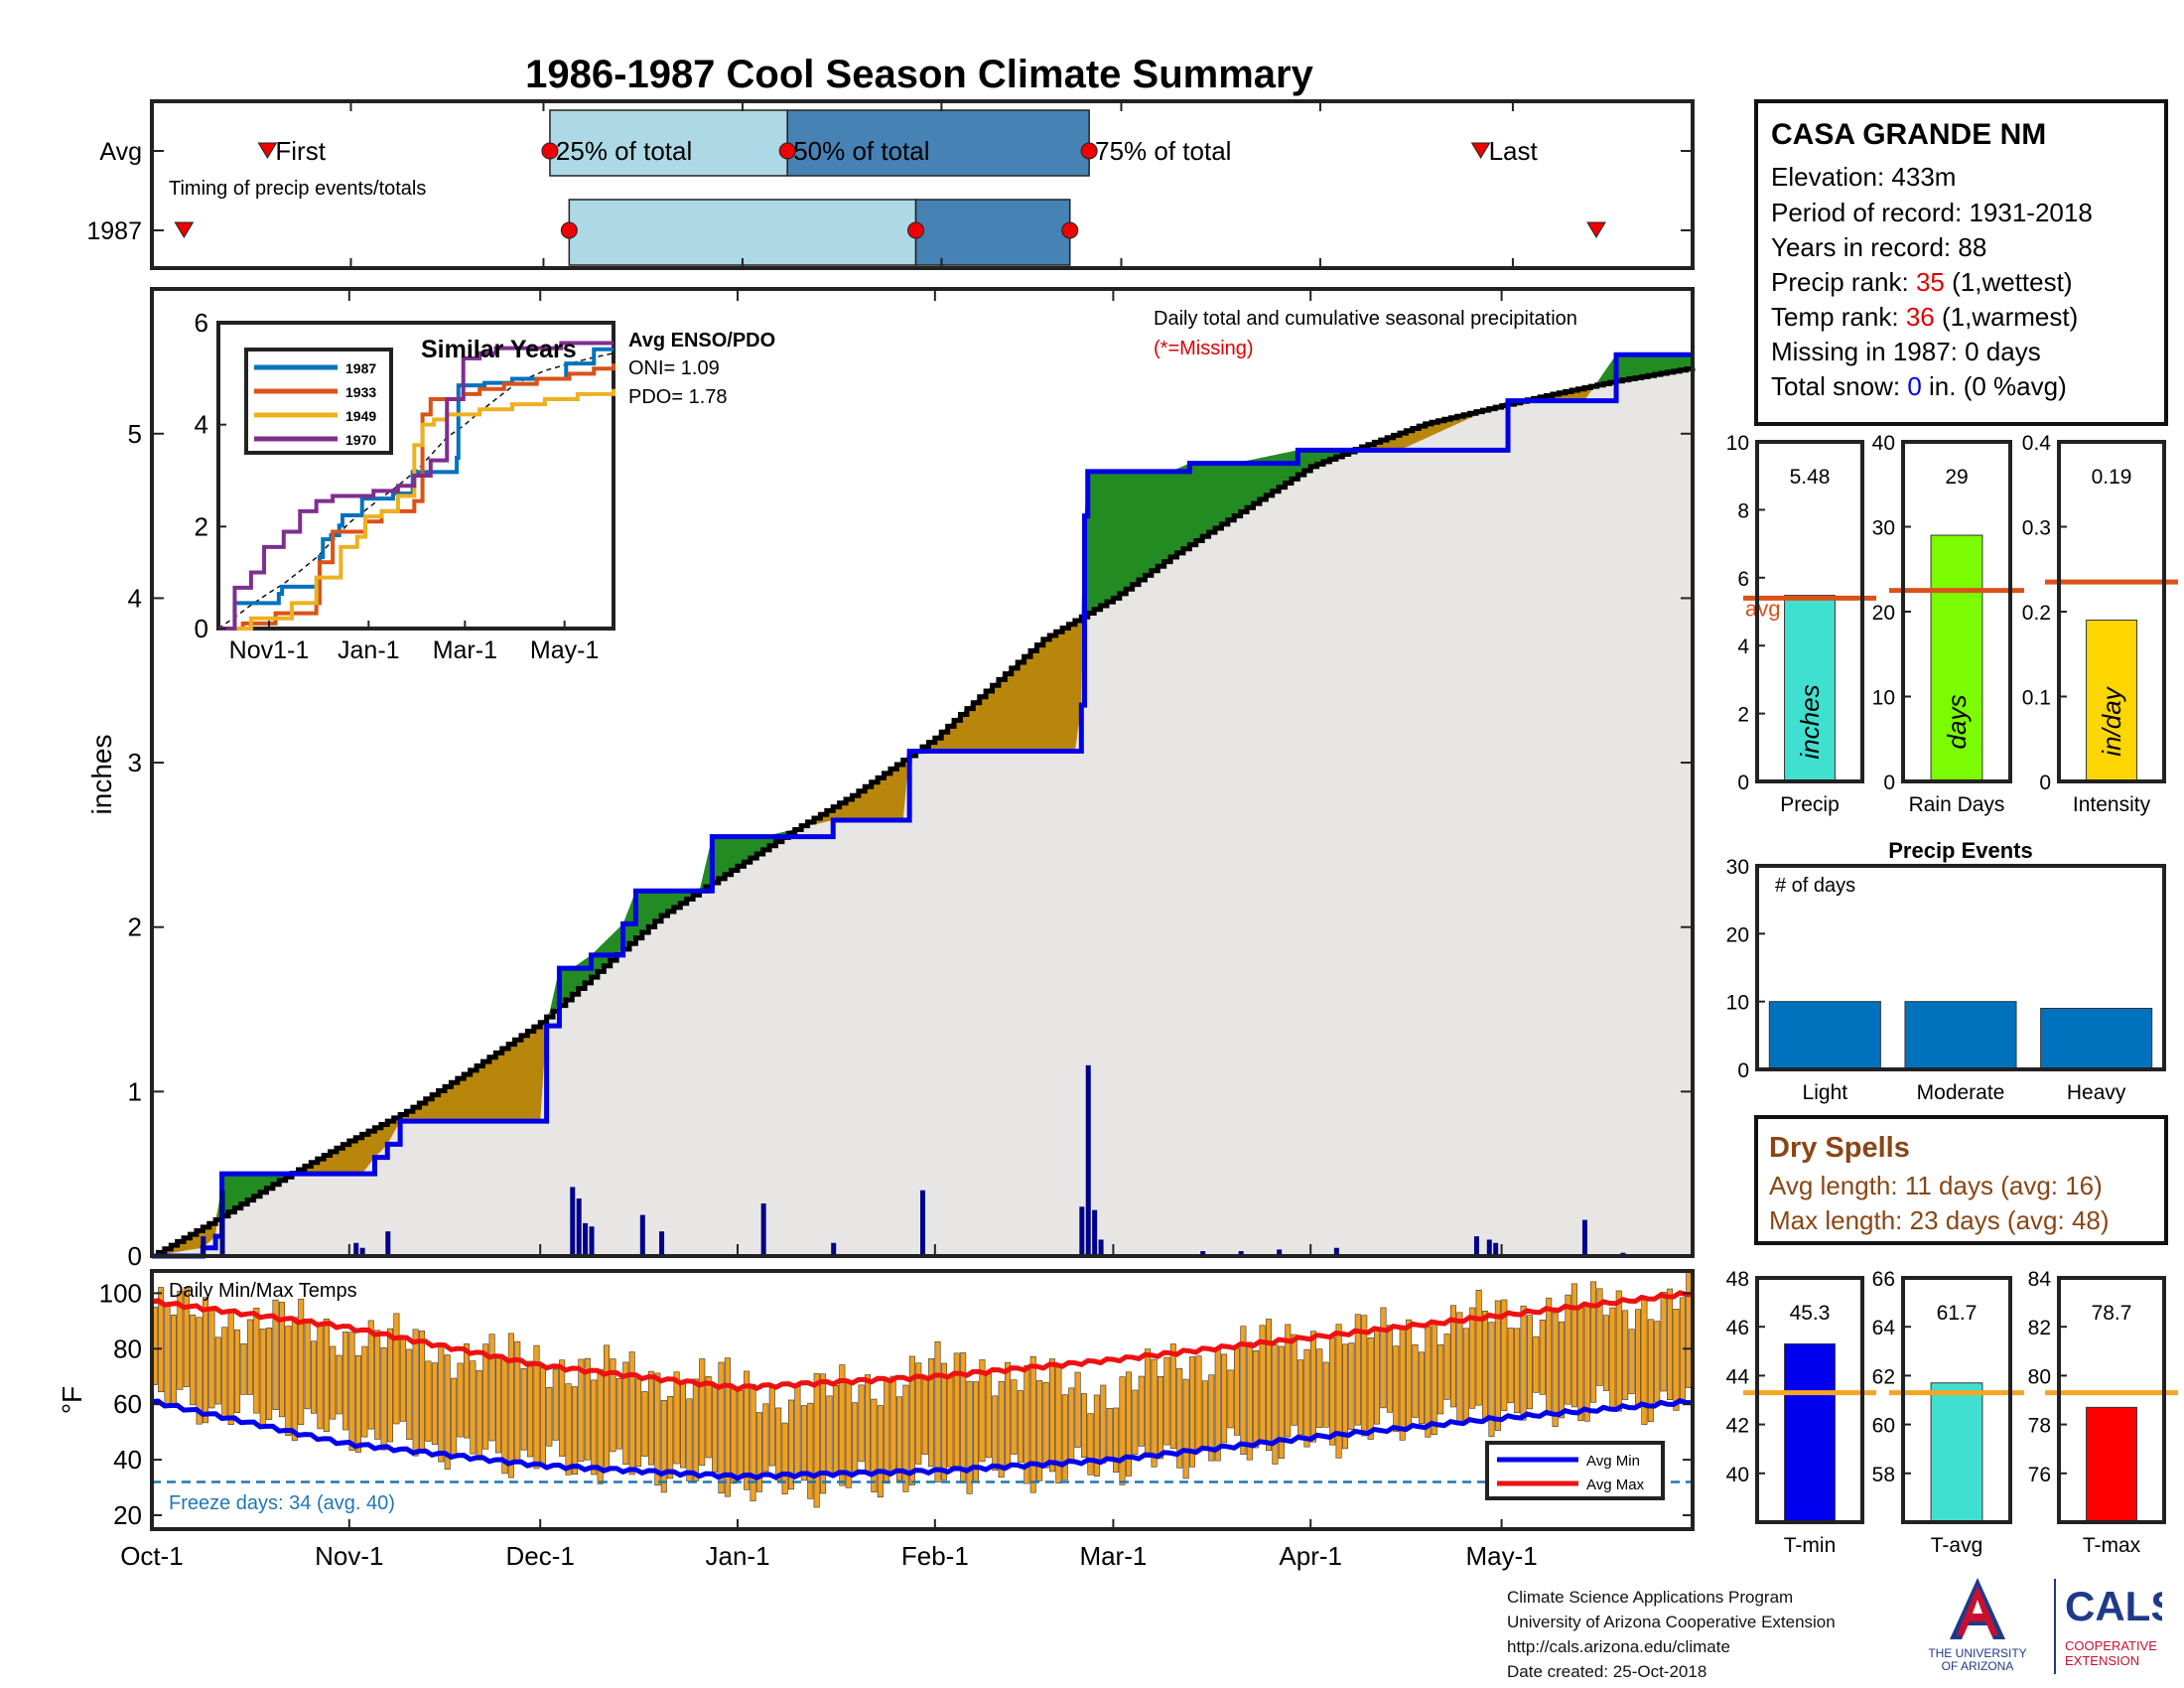  What do you see at coordinates (1596, 229) in the screenshot?
I see `last-marker` at bounding box center [1596, 229].